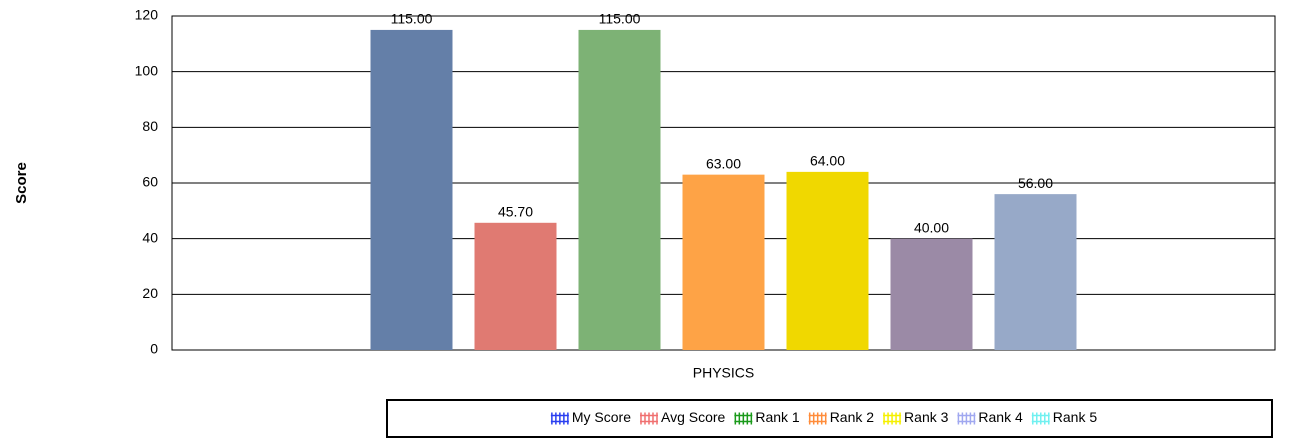 The height and width of the screenshot is (440, 1290). I want to click on y-tick-label: 80, so click(150, 126).